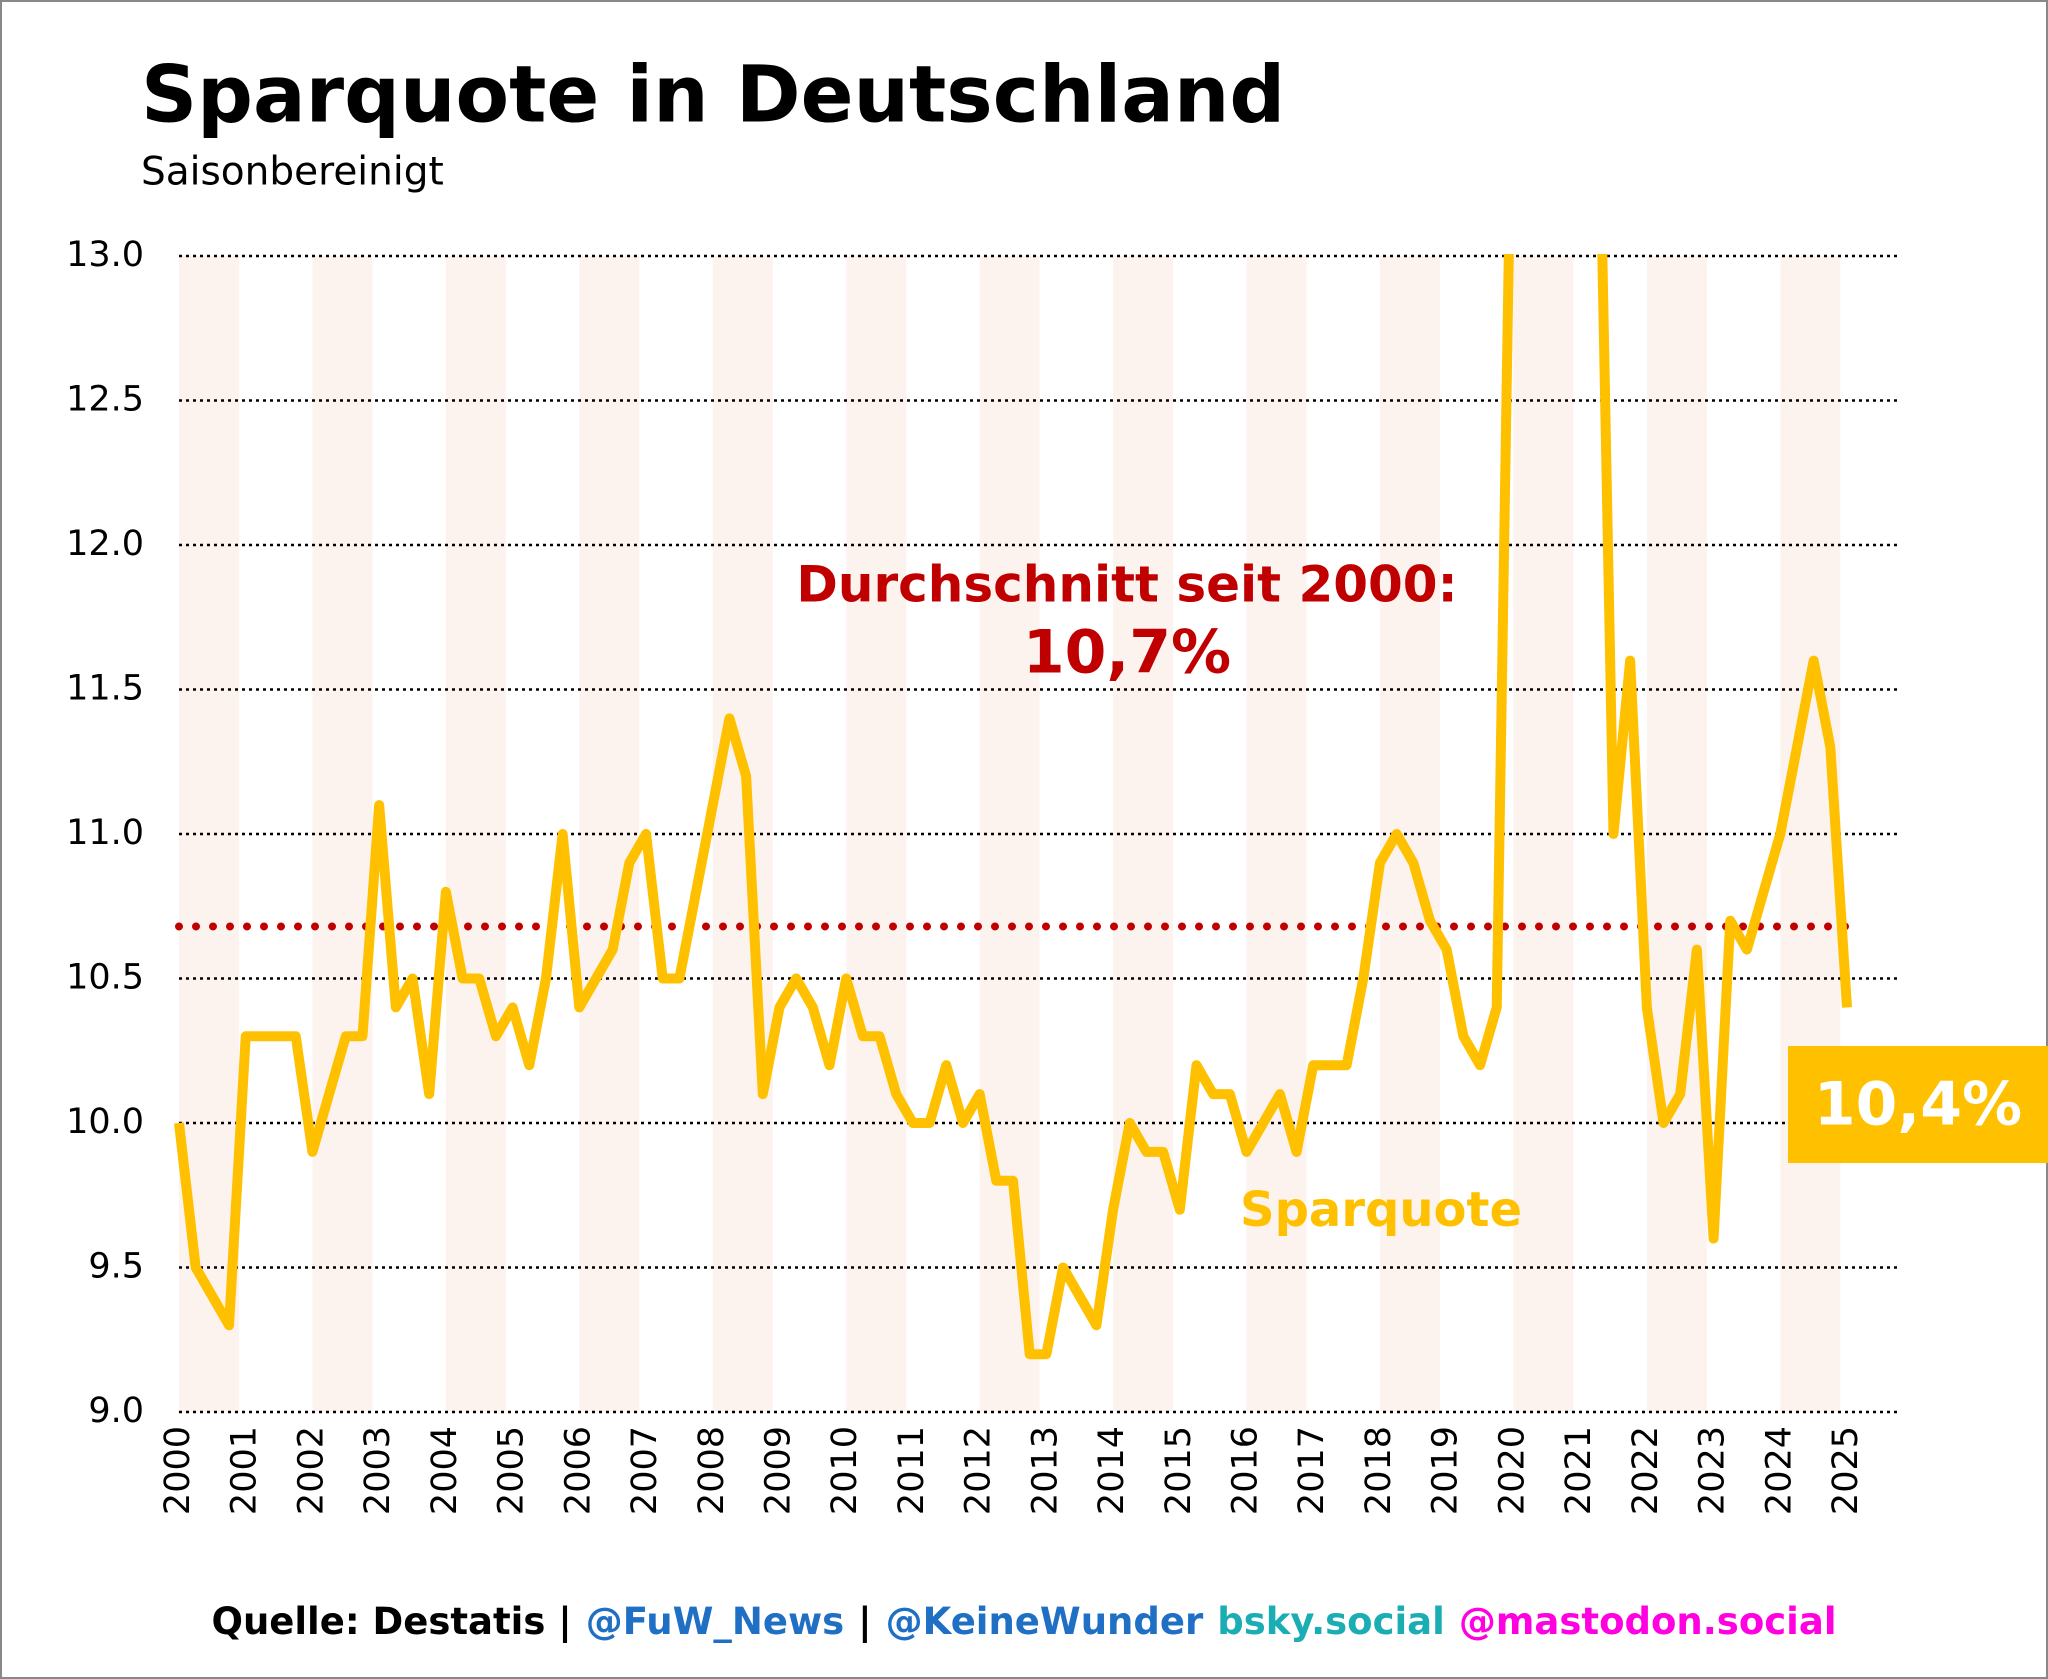 This screenshot has width=2048, height=1679. Describe the element at coordinates (578, 1470) in the screenshot. I see `x-tick-label: 2006` at that location.